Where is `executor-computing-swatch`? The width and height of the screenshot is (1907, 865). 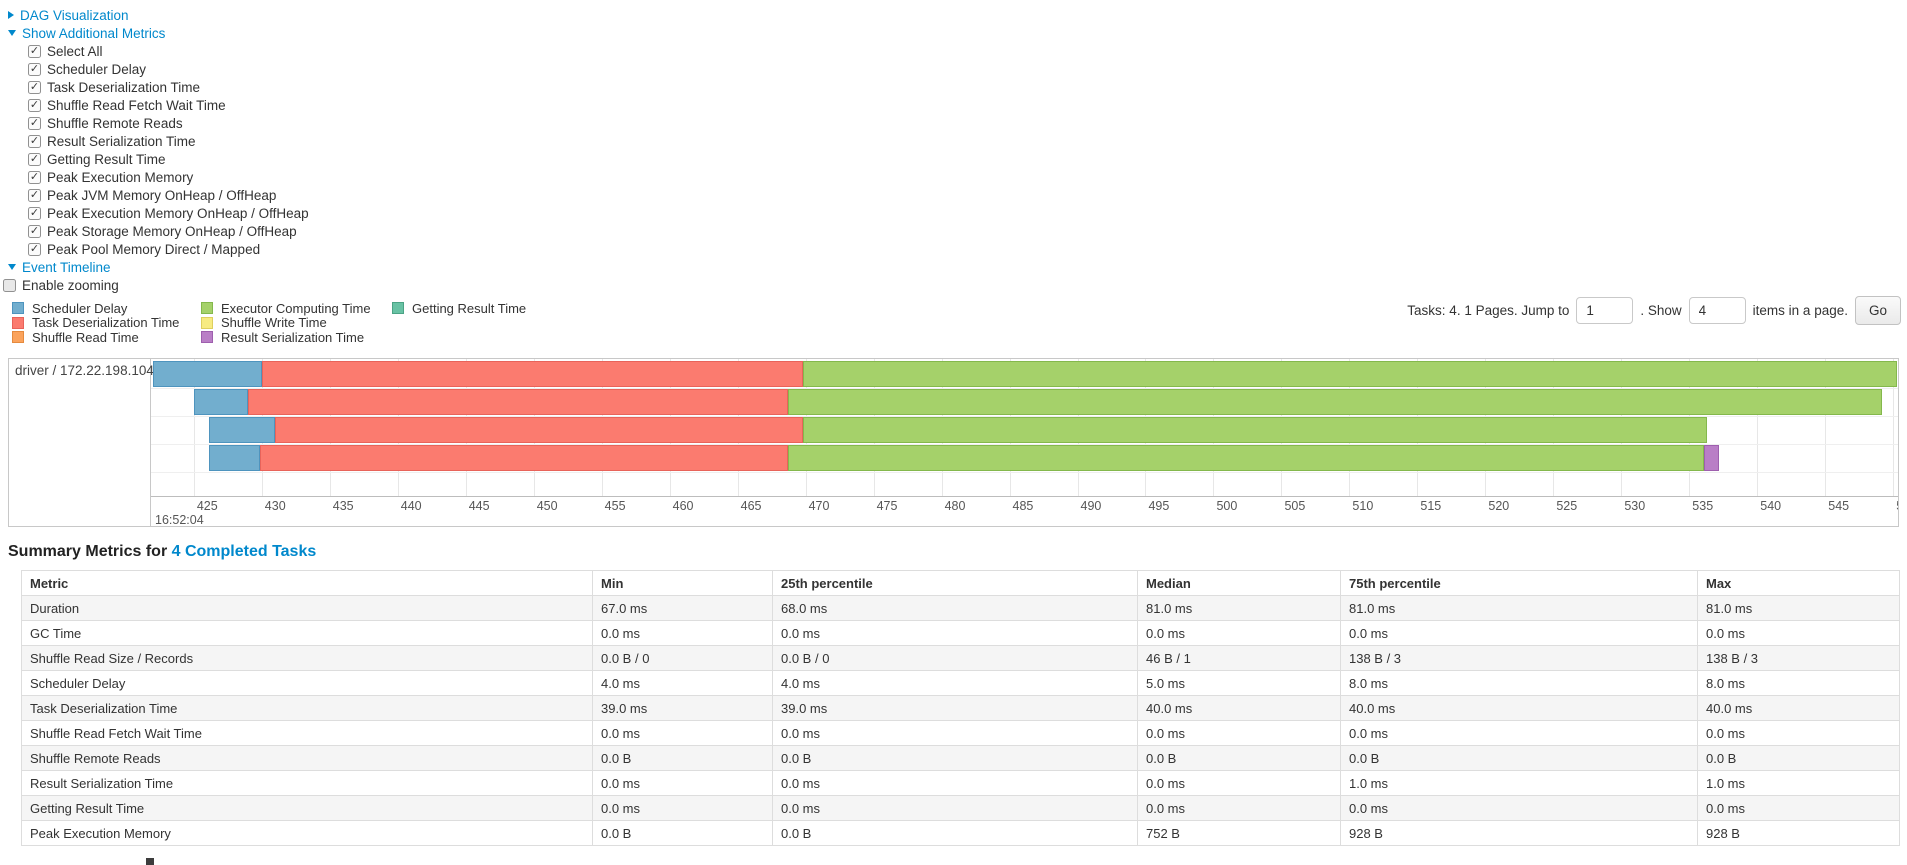
executor-computing-swatch is located at coordinates (207, 308).